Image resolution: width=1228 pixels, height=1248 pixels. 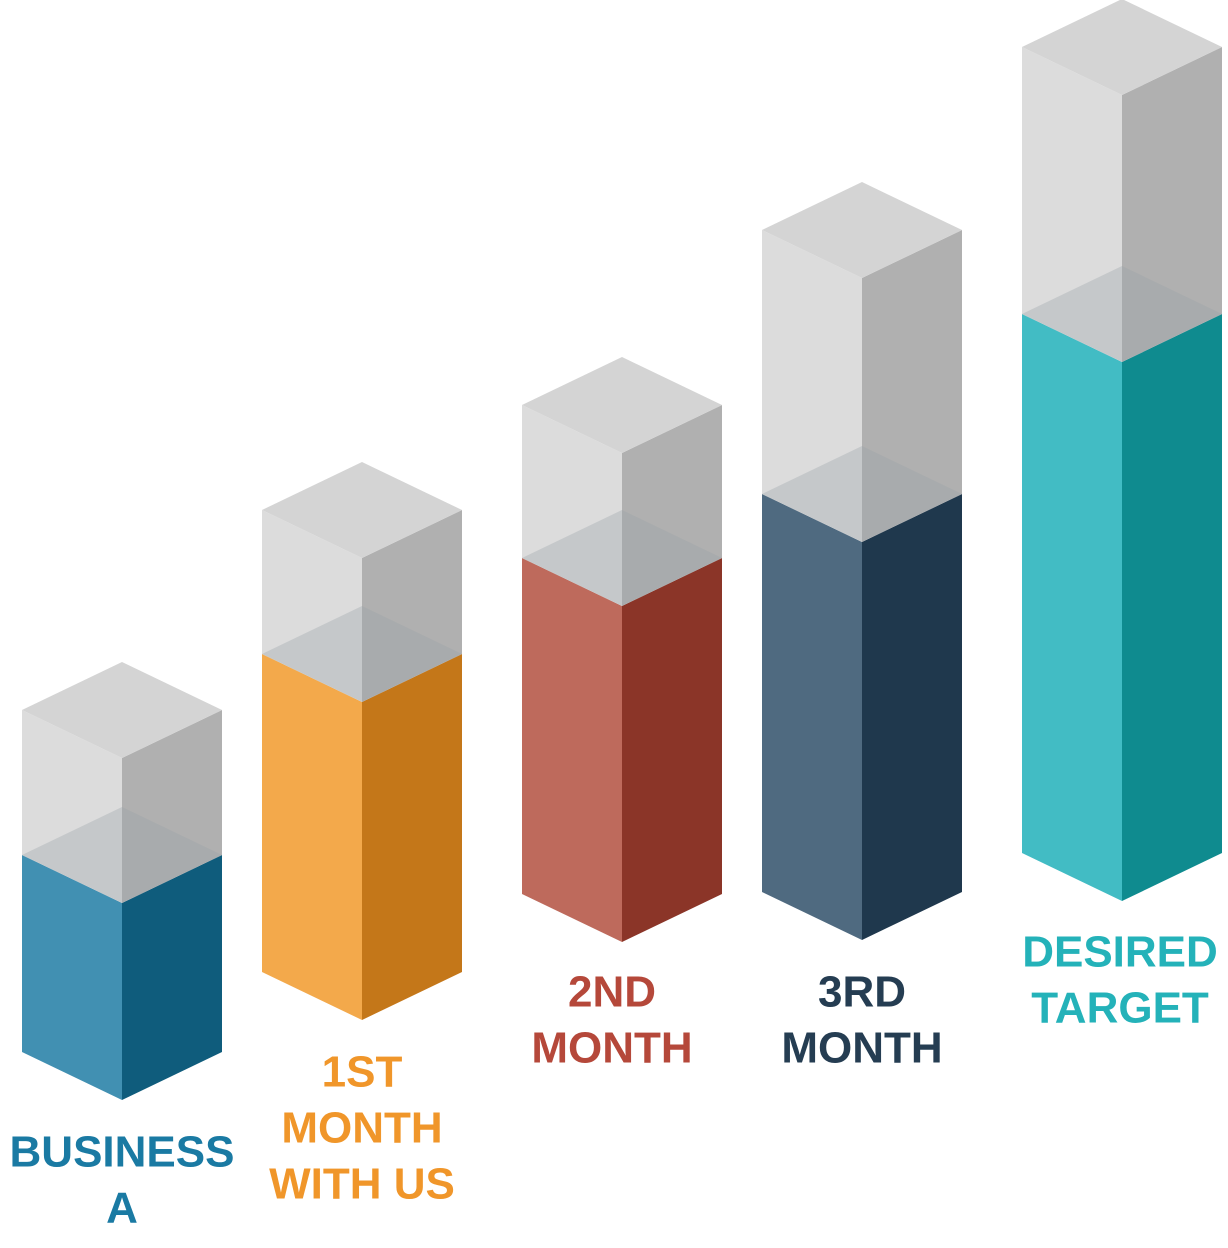 What do you see at coordinates (1120, 1008) in the screenshot?
I see `bar-label: TARGET` at bounding box center [1120, 1008].